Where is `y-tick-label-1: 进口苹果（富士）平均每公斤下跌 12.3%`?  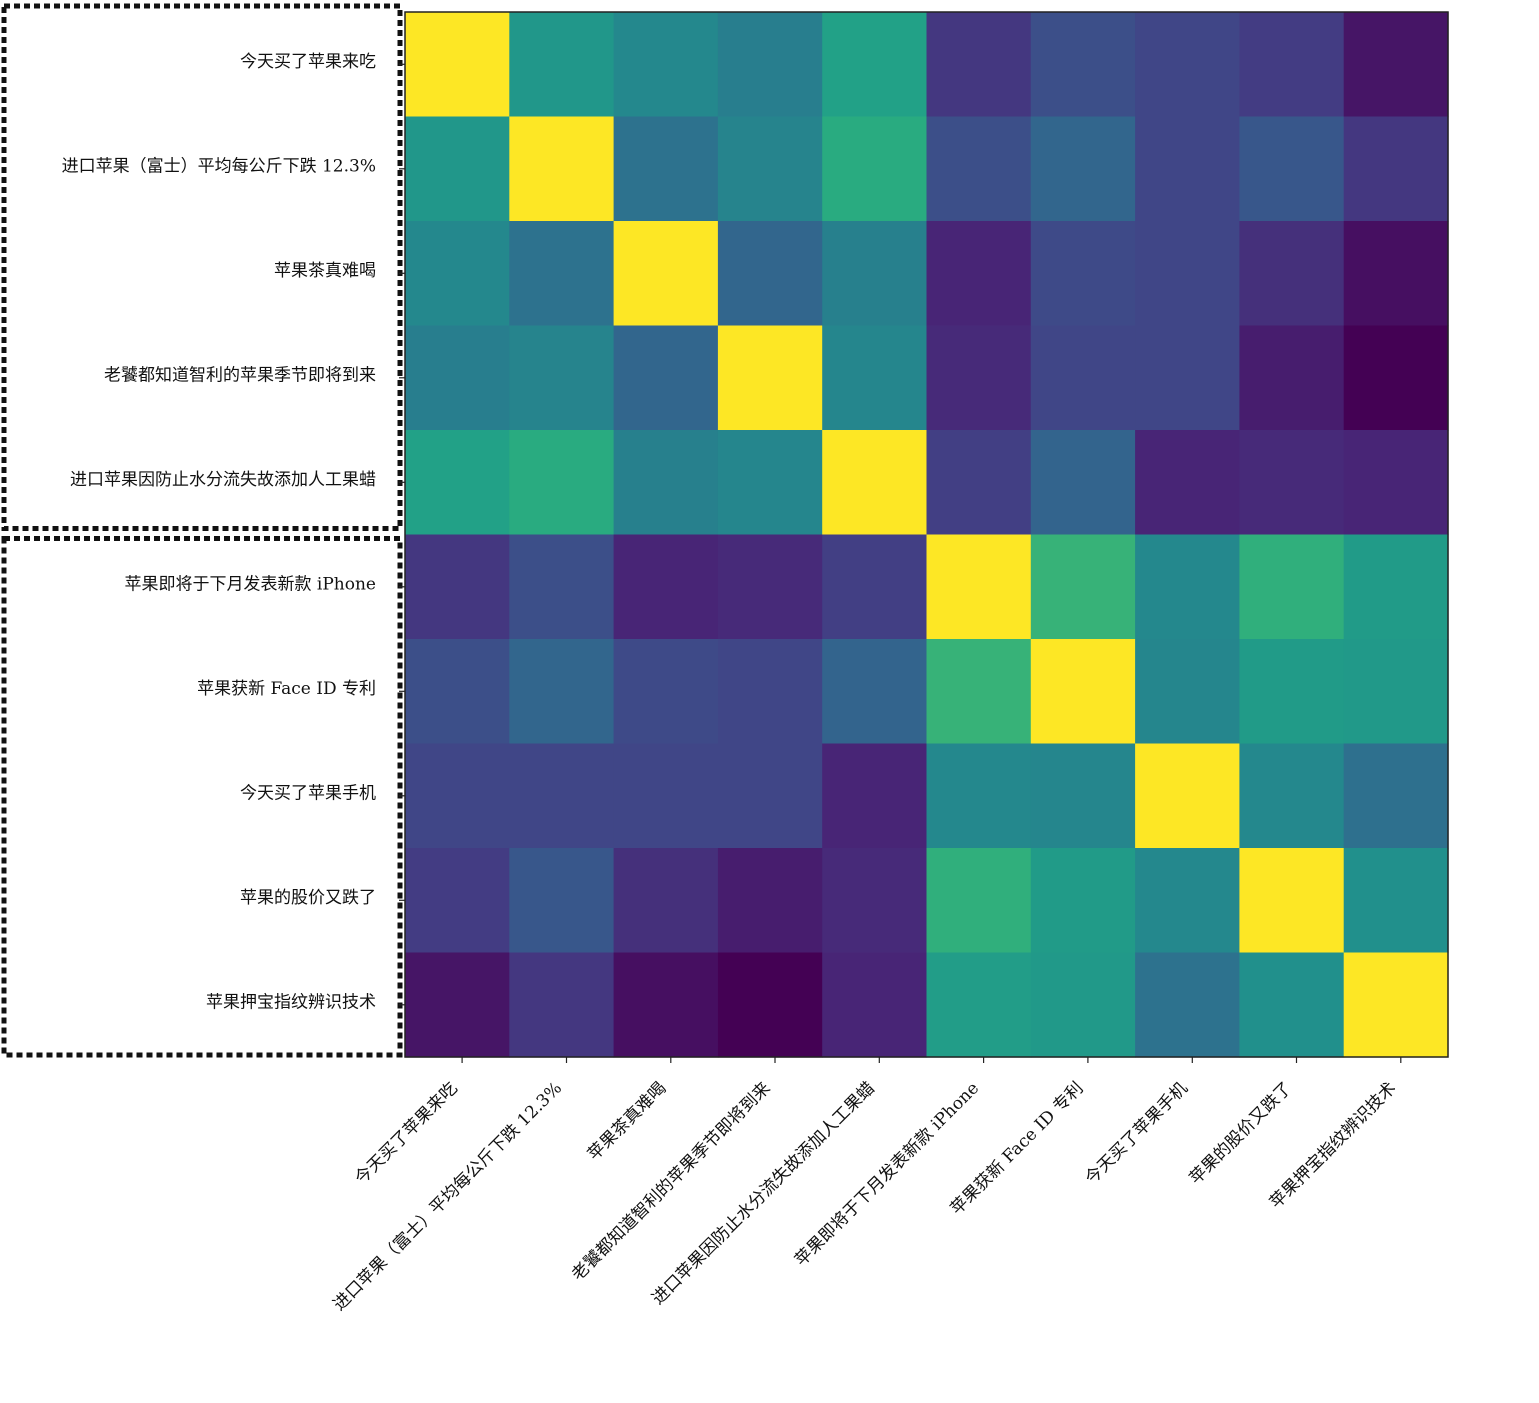
y-tick-label-1: 进口苹果（富士）平均每公斤下跌 12.3% is located at coordinates (219, 166).